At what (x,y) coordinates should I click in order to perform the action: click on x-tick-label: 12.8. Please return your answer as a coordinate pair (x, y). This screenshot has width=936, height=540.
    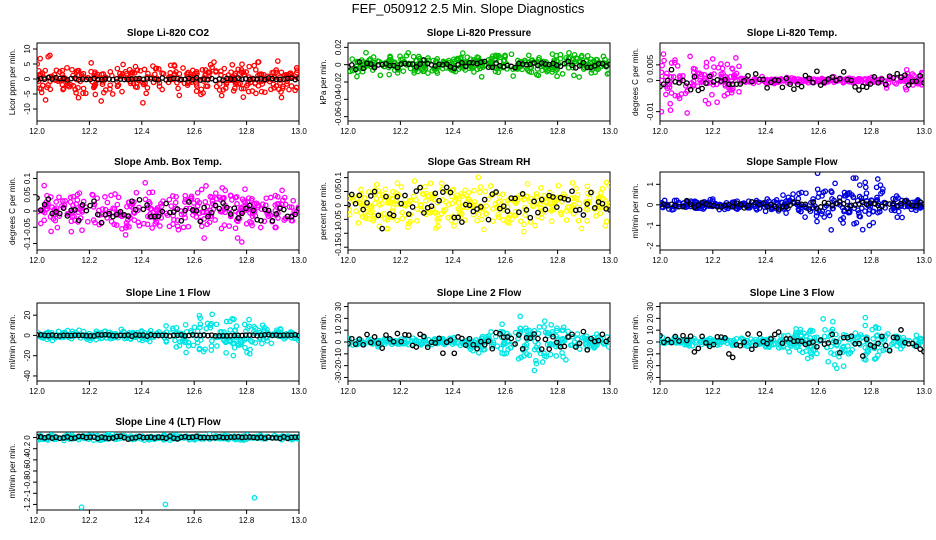
    Looking at the image, I should click on (247, 131).